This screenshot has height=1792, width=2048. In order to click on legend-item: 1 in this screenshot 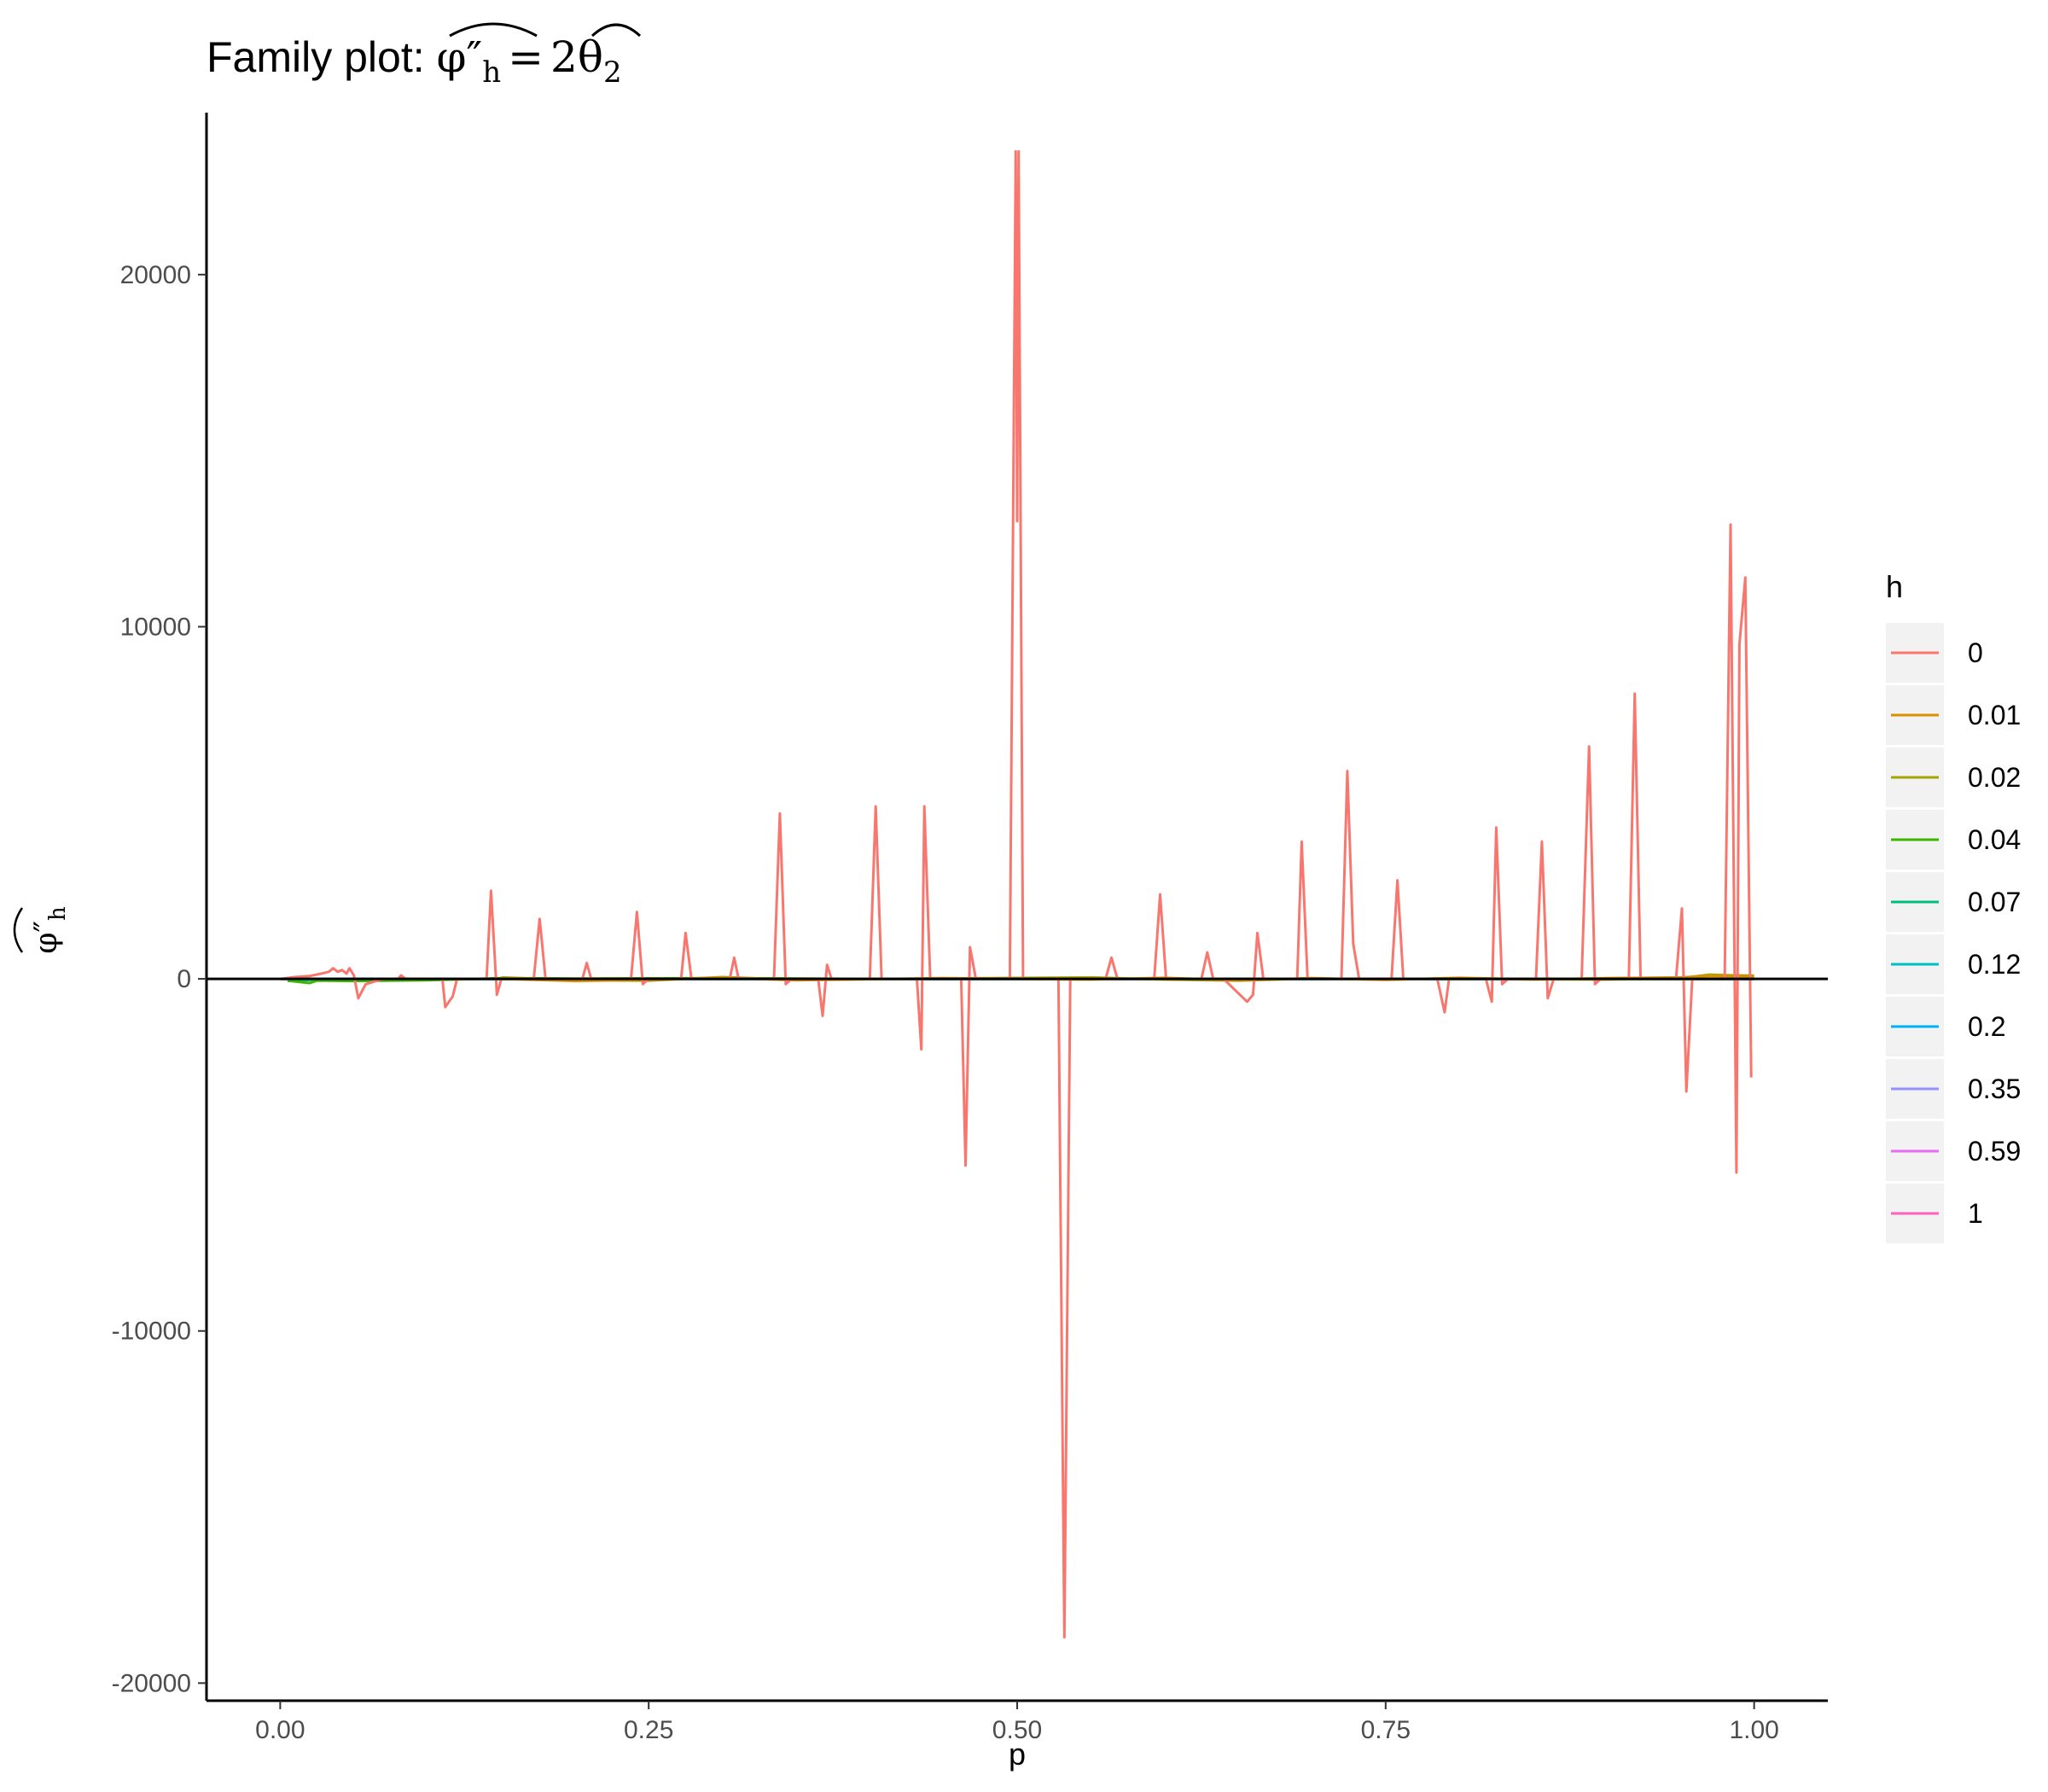, I will do `click(1935, 1213)`.